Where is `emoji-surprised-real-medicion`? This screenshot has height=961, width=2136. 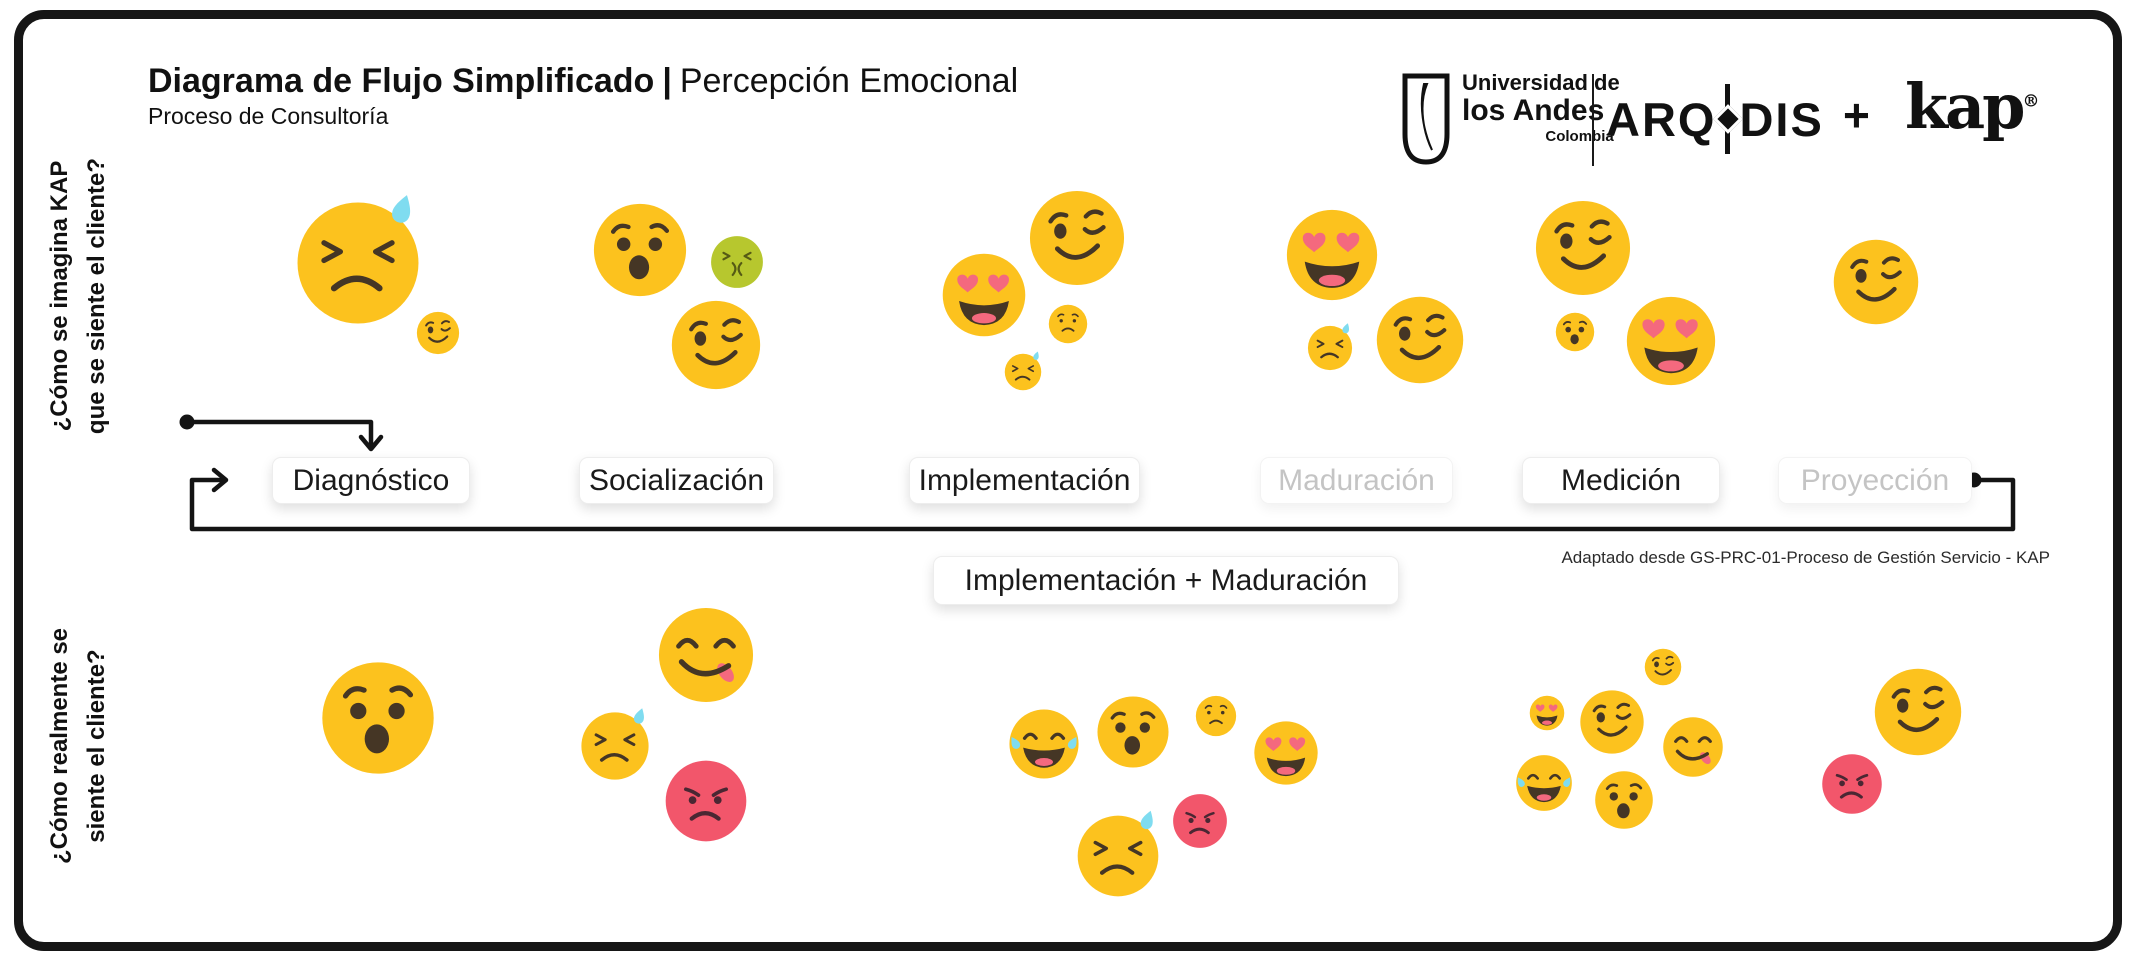 emoji-surprised-real-medicion is located at coordinates (1624, 800).